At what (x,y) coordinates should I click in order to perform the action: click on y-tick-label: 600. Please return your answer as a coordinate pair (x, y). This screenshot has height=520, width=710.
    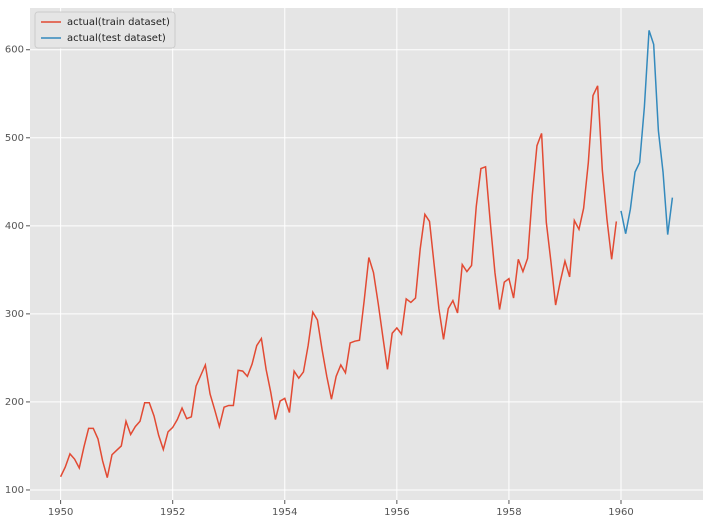
    Looking at the image, I should click on (14, 50).